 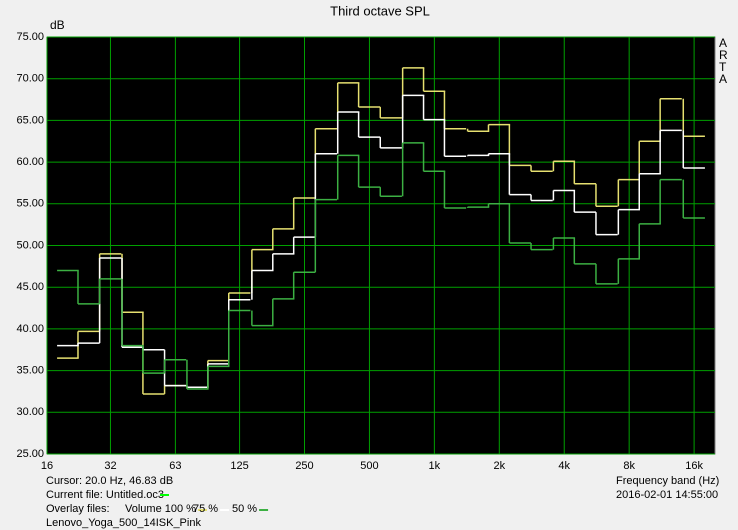 I want to click on x-tick-label: 4k, so click(x=564, y=466).